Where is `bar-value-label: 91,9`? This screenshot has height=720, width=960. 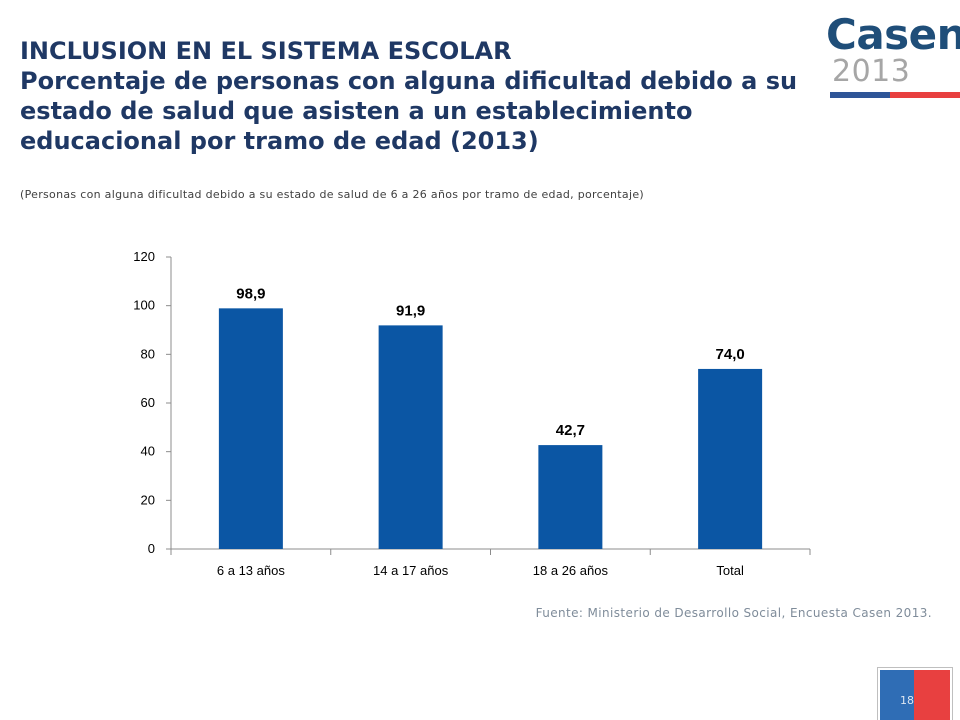 bar-value-label: 91,9 is located at coordinates (410, 310).